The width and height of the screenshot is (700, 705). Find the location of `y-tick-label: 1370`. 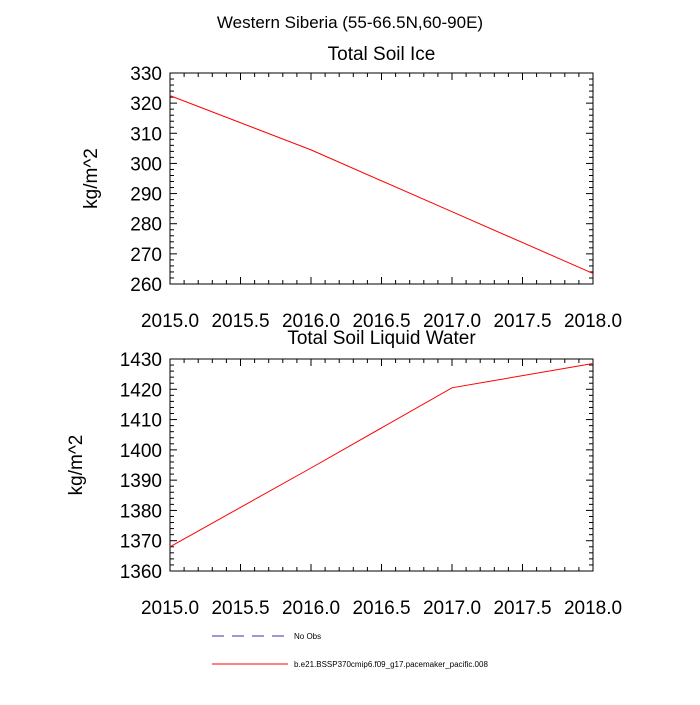

y-tick-label: 1370 is located at coordinates (141, 542).